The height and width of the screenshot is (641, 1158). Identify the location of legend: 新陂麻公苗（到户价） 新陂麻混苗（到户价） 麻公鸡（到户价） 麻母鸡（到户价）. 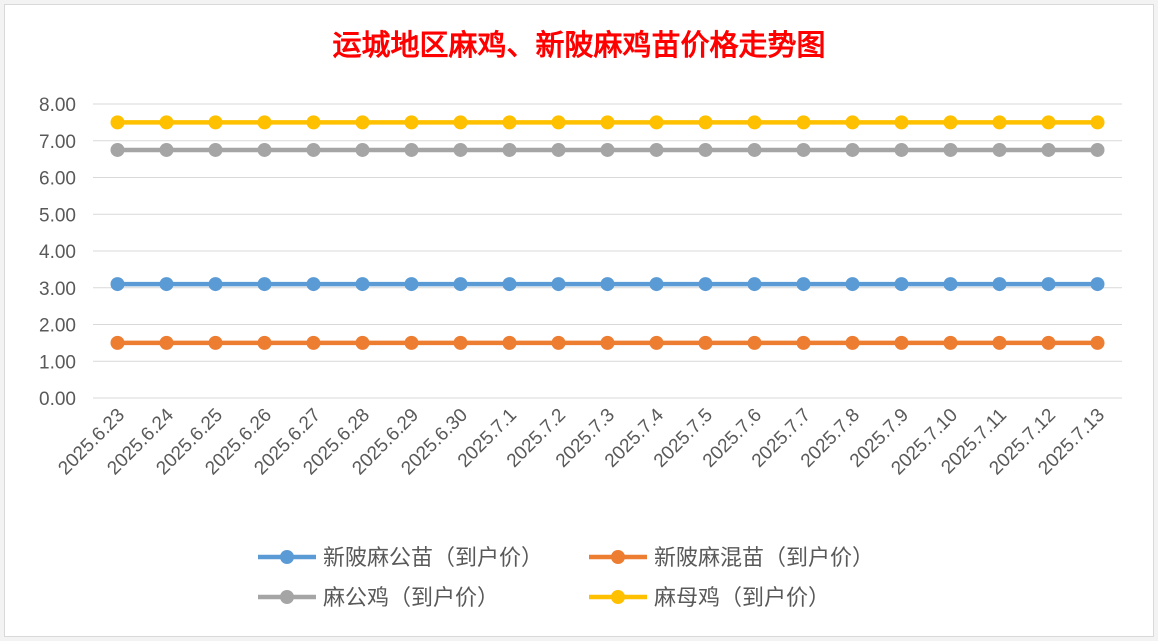
(566, 578).